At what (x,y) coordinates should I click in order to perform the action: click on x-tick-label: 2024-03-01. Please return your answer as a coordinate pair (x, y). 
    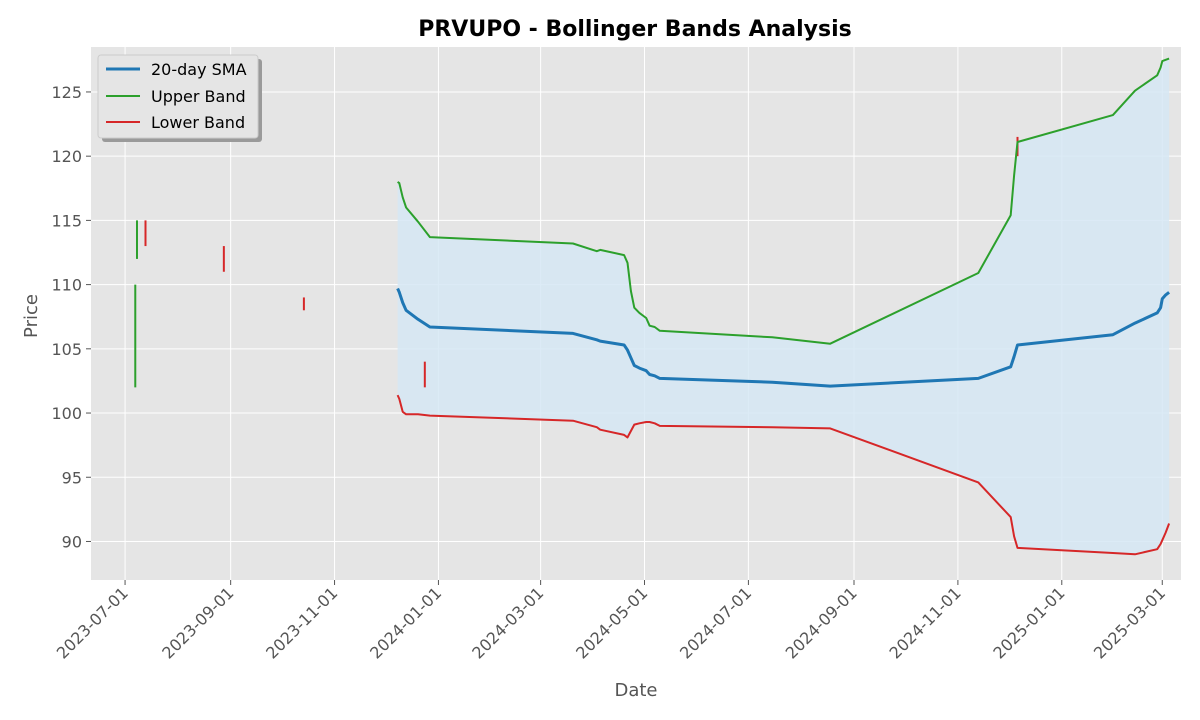
    Looking at the image, I should click on (507, 622).